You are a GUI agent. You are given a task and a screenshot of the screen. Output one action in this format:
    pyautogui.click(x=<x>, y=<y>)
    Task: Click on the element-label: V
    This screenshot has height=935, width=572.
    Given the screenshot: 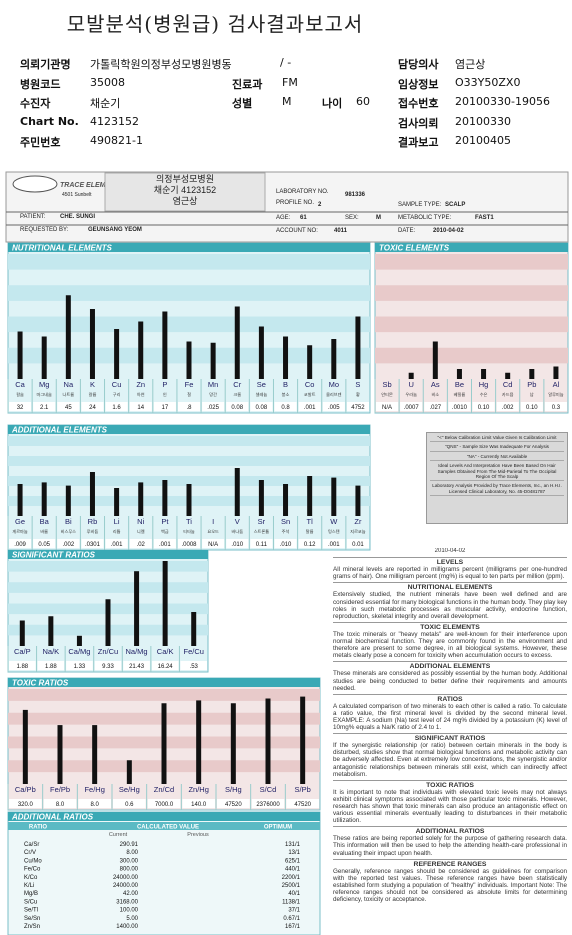 What is the action you would take?
    pyautogui.click(x=237, y=521)
    